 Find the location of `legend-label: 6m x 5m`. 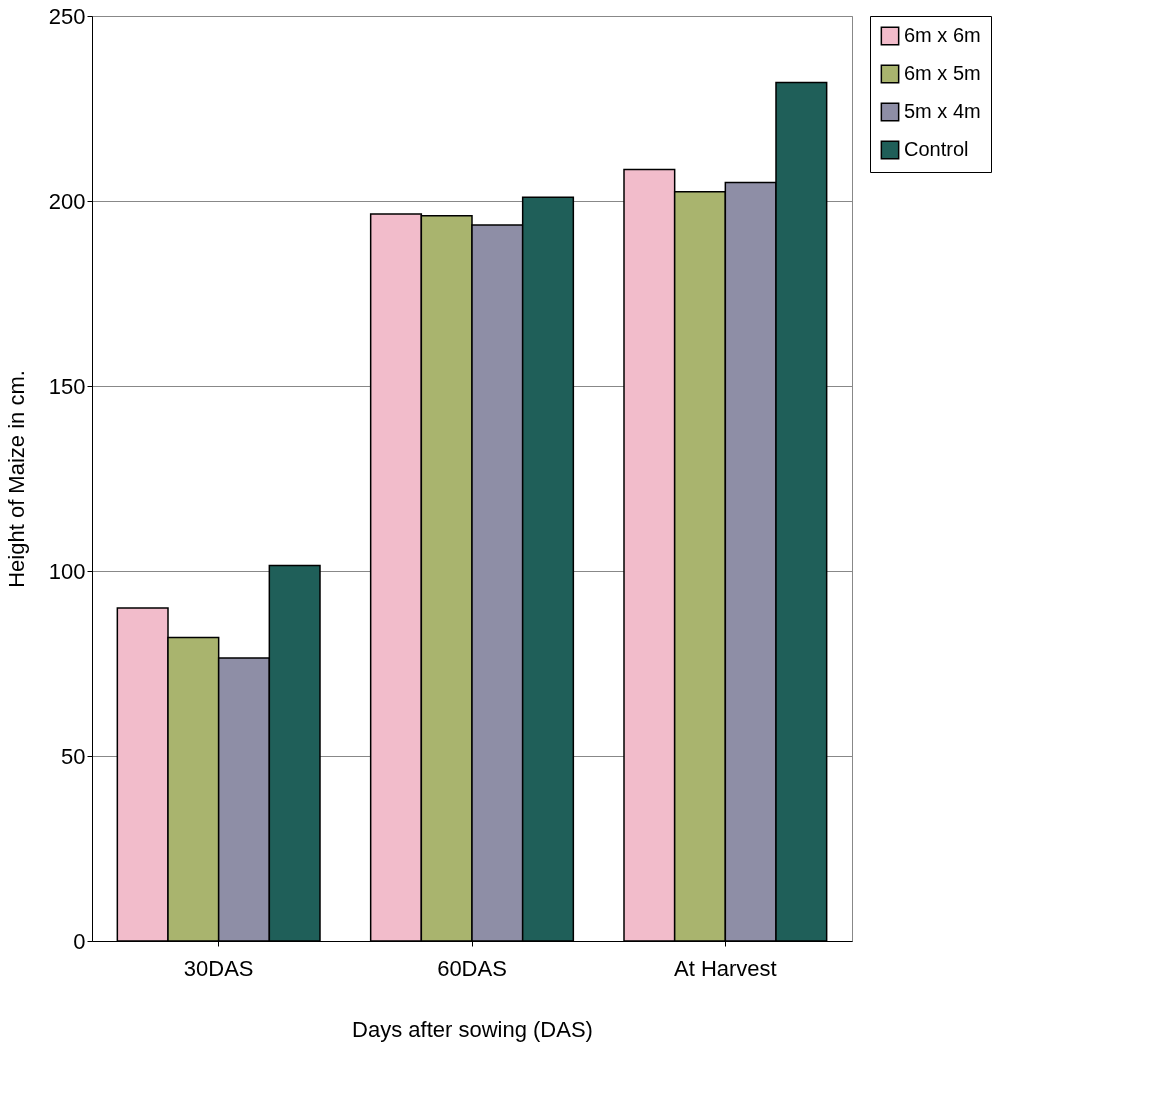

legend-label: 6m x 5m is located at coordinates (942, 73).